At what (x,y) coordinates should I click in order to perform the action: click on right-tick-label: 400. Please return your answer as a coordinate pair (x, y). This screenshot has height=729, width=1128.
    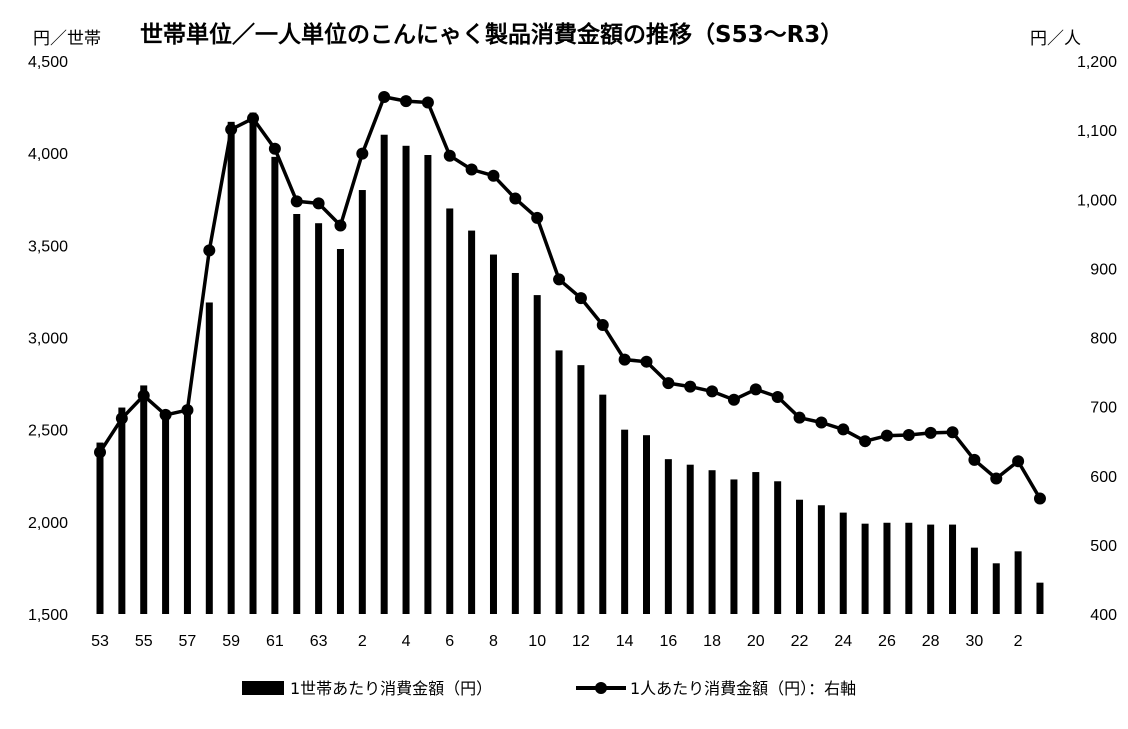
    Looking at the image, I should click on (1103, 615).